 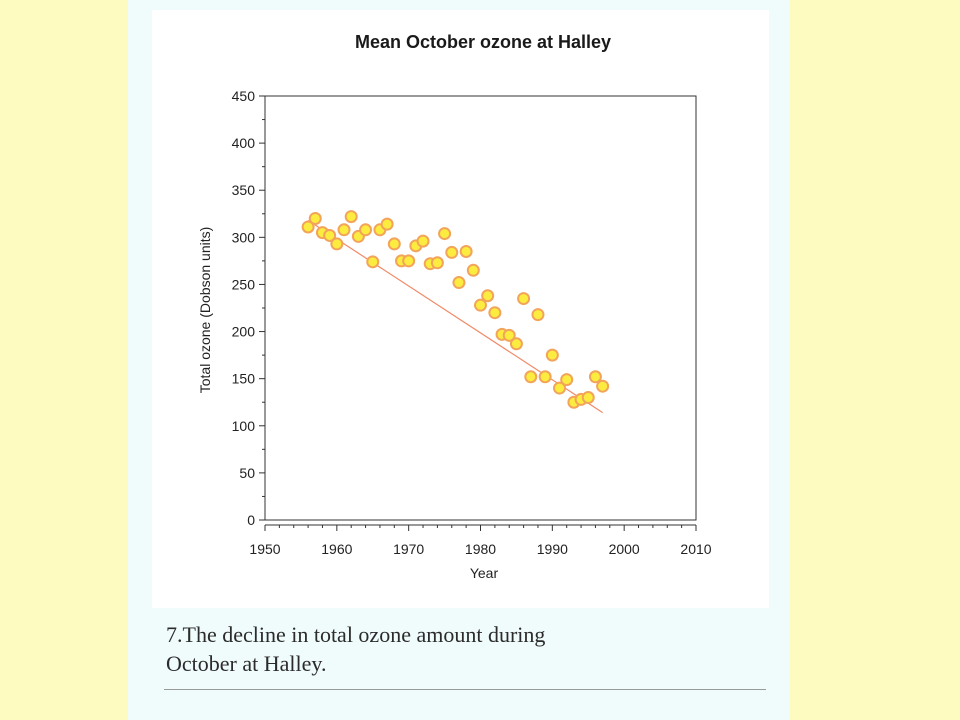 What do you see at coordinates (244, 237) in the screenshot?
I see `y-tick-label: 300` at bounding box center [244, 237].